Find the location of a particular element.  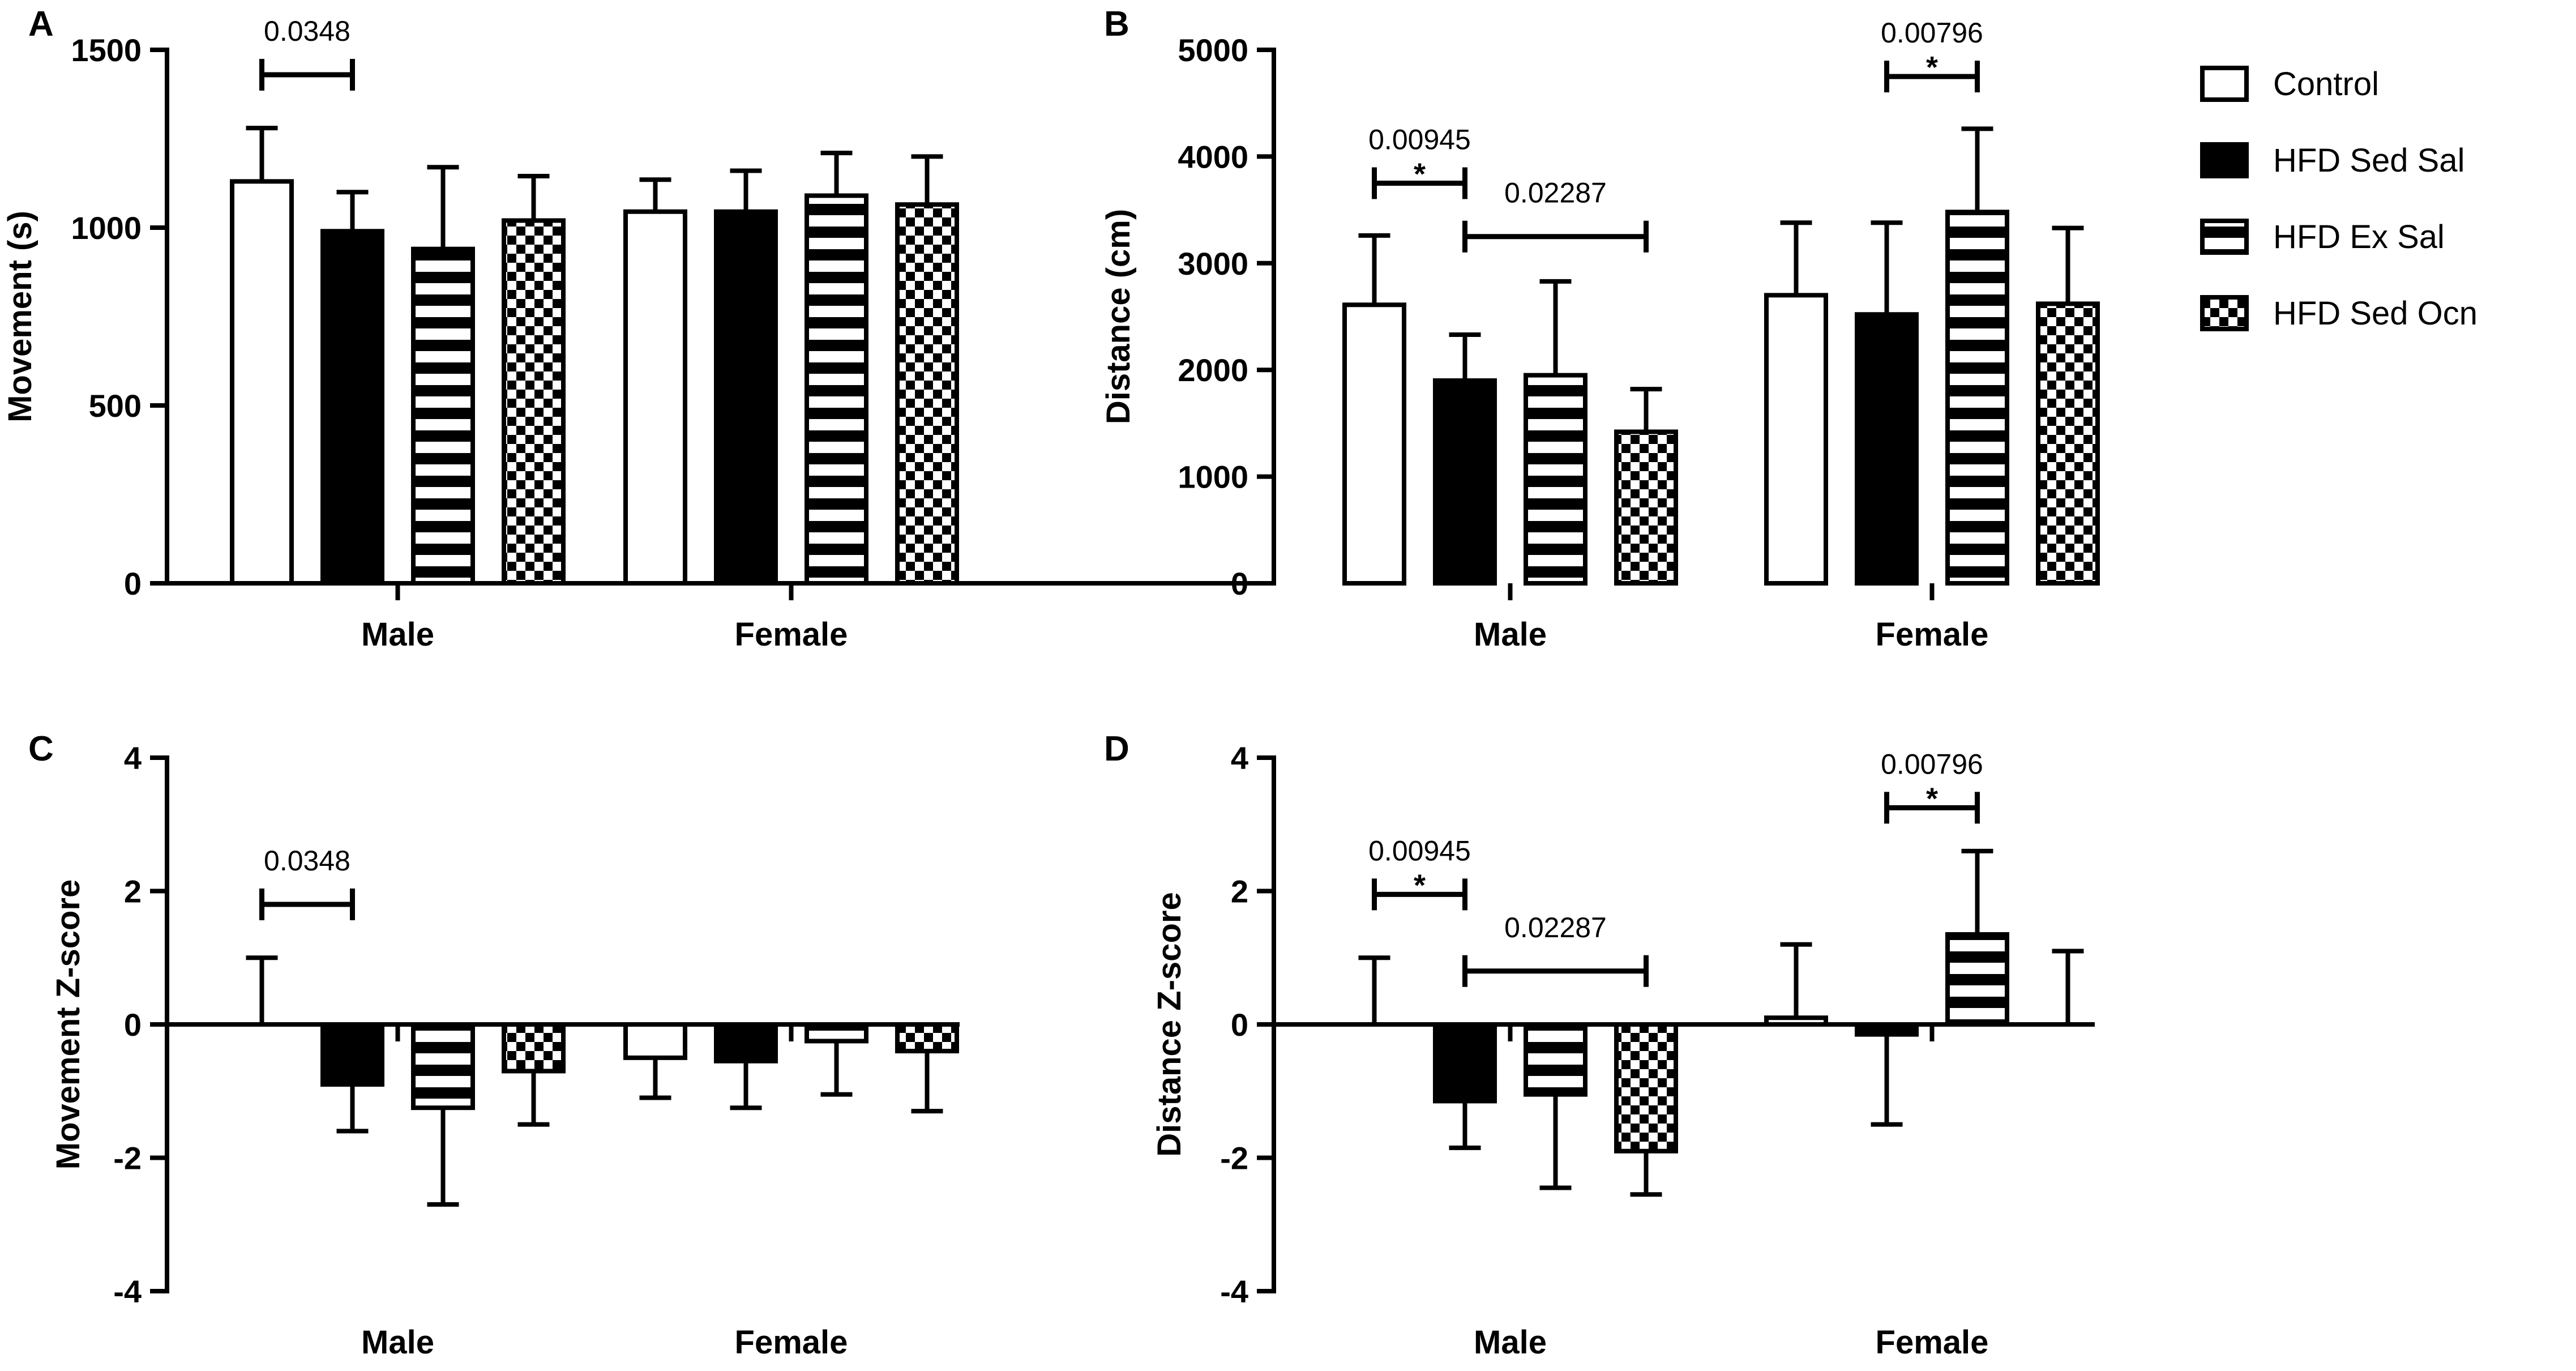

y-tick-label: 500 is located at coordinates (115, 406).